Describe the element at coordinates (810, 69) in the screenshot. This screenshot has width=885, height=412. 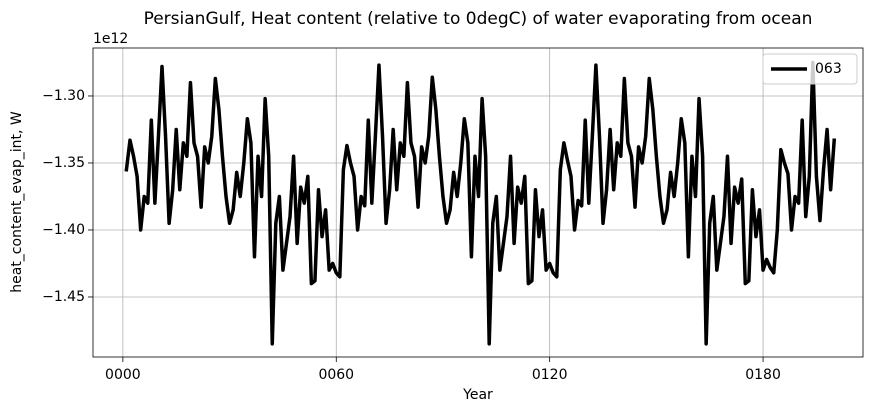
I see `legend-box` at that location.